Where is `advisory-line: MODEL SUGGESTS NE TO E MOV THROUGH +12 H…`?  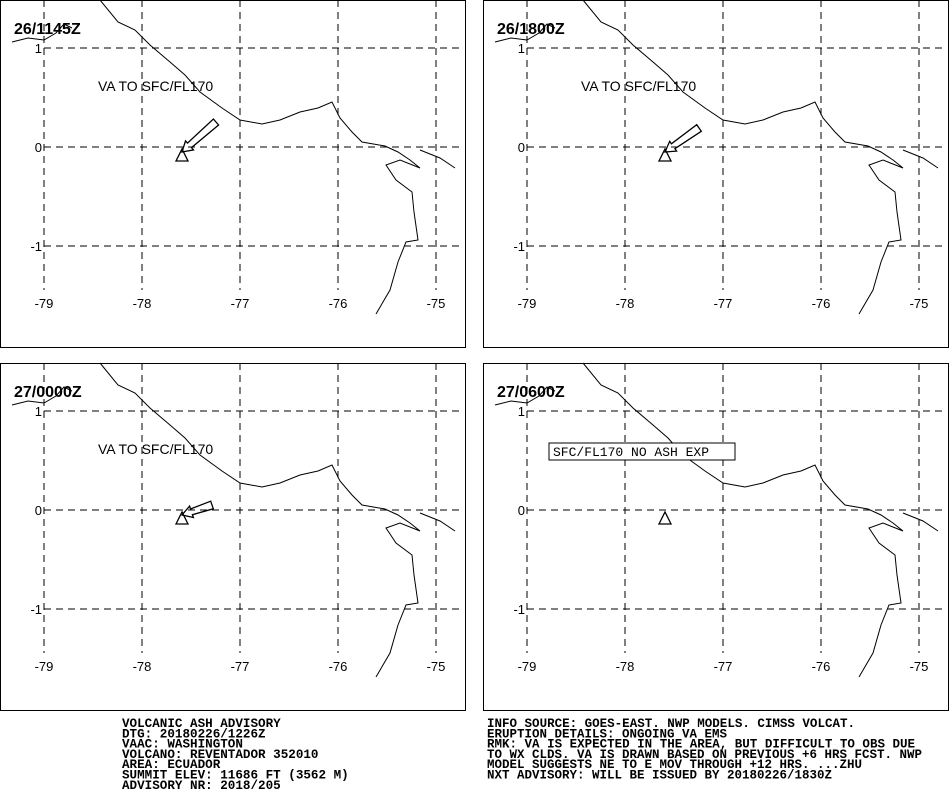
advisory-line: MODEL SUGGESTS NE TO E MOV THROUGH +12 H… is located at coordinates (674, 765).